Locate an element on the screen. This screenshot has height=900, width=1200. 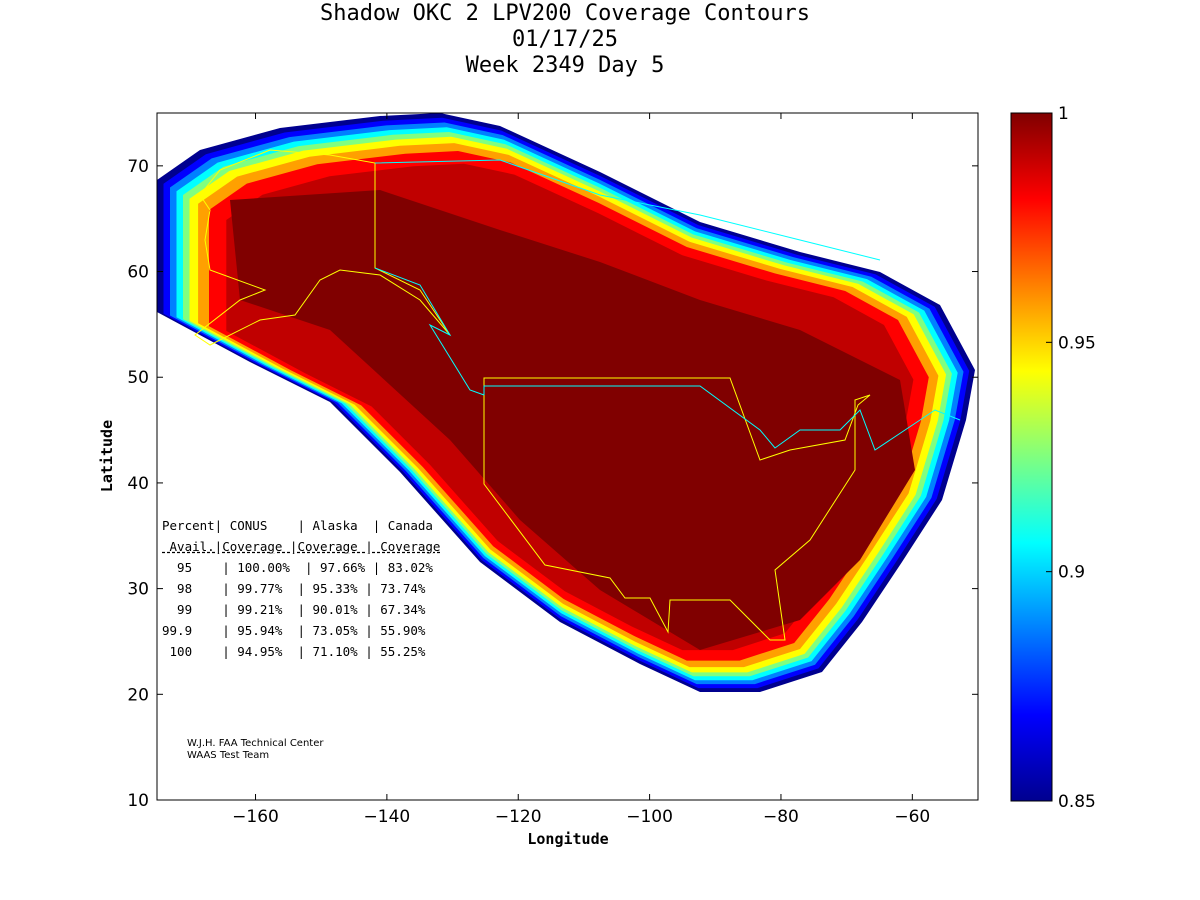
chart-week-day: Week 2349 Day 5 is located at coordinates (565, 65).